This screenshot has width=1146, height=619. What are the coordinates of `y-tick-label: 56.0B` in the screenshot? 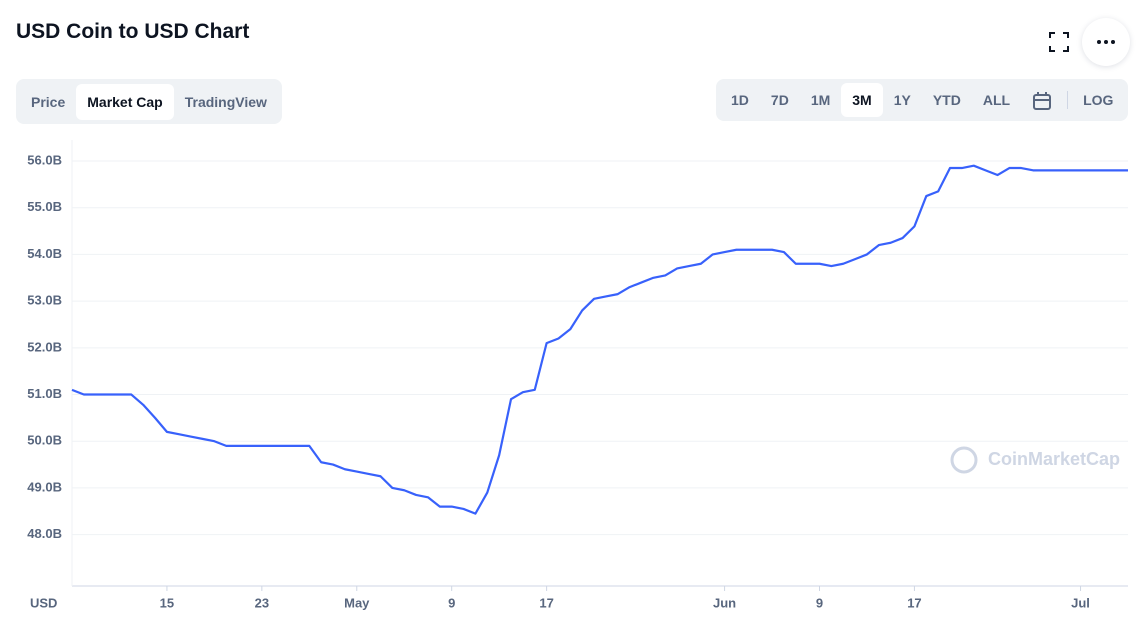 It's located at (44, 159).